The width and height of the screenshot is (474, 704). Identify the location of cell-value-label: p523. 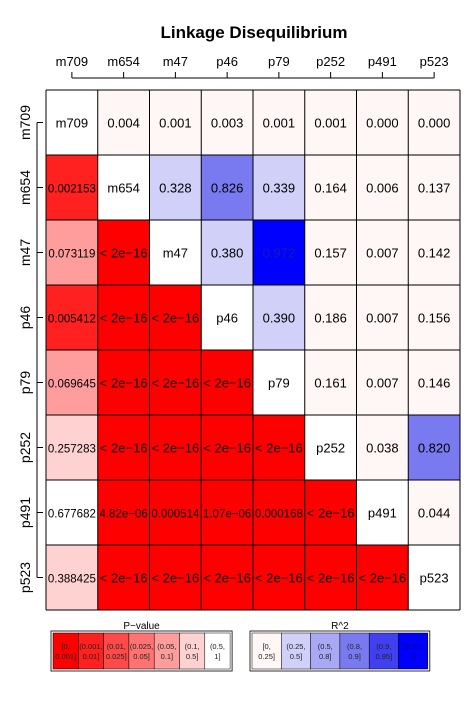
(434, 578).